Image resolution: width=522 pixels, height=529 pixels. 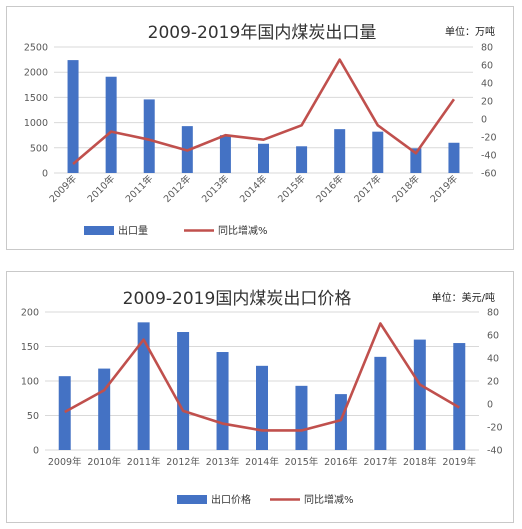 What do you see at coordinates (36, 98) in the screenshot?
I see `y-tick-label: 1500` at bounding box center [36, 98].